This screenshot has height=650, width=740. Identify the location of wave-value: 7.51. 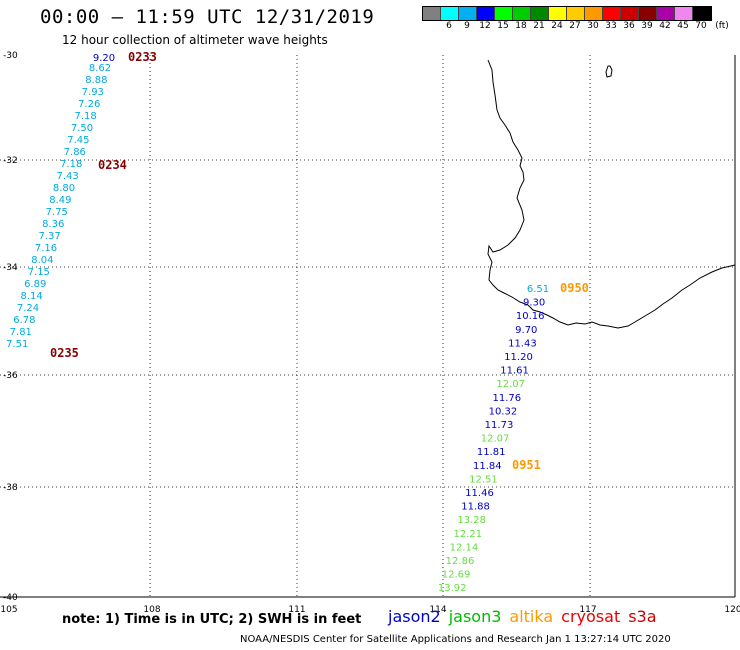
(17, 344).